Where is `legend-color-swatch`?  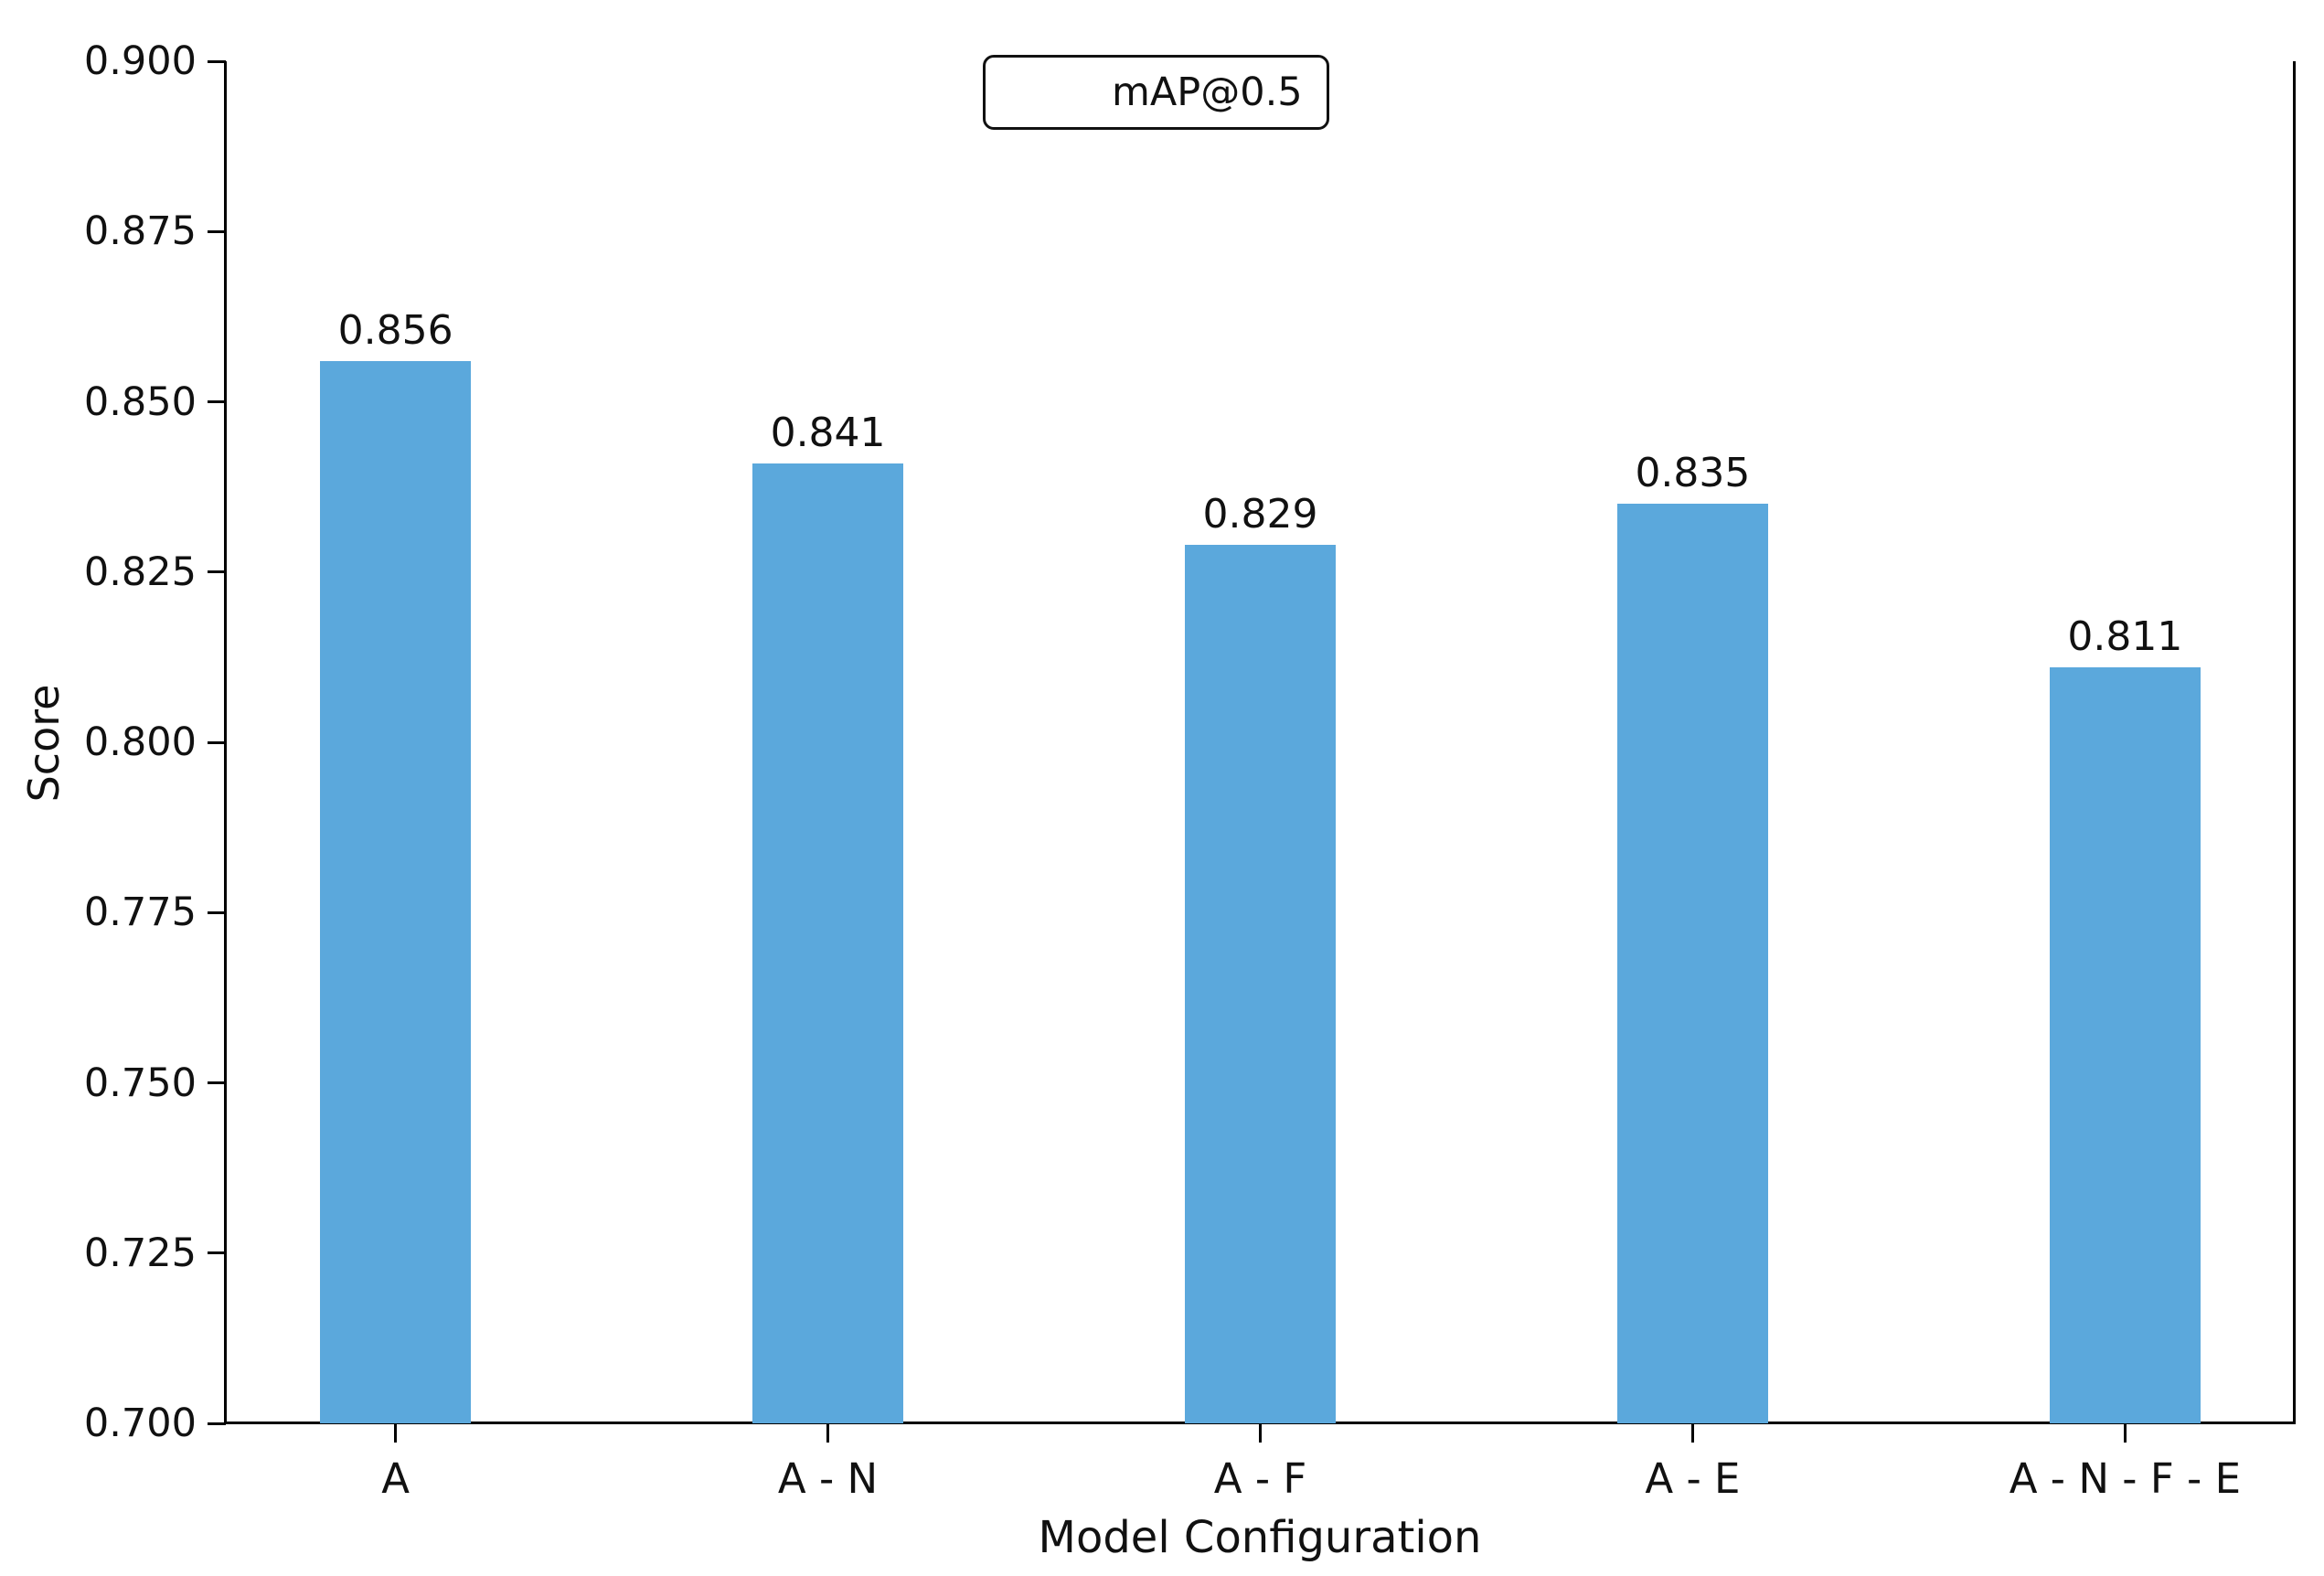
legend-color-swatch is located at coordinates (1044, 92).